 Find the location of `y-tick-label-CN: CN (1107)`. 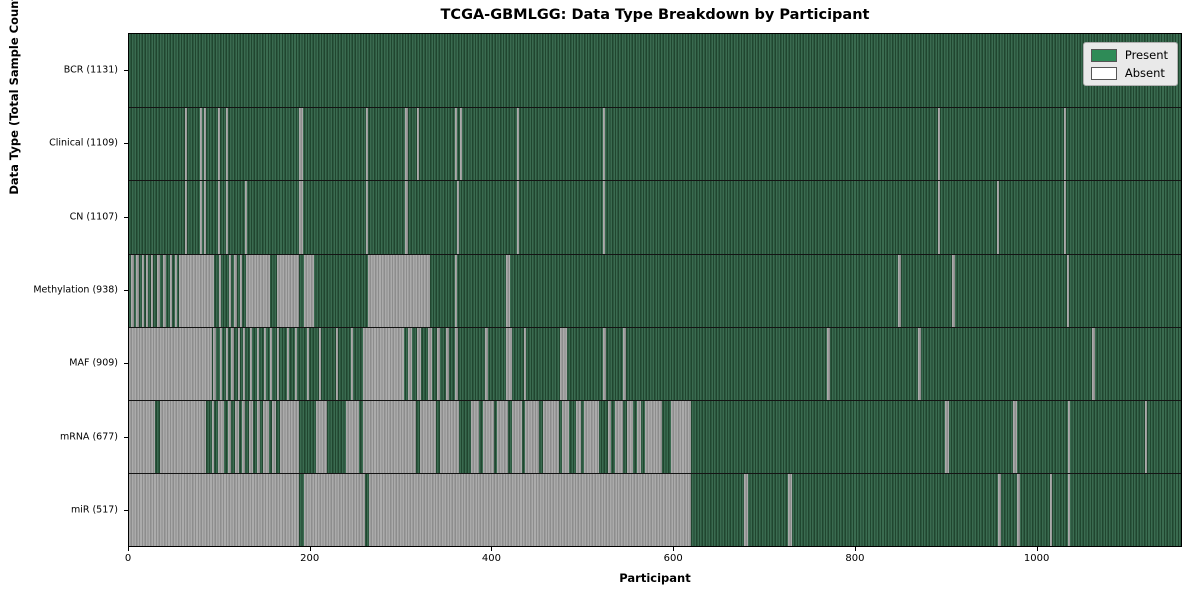

y-tick-label-CN: CN (1107) is located at coordinates (93, 217).